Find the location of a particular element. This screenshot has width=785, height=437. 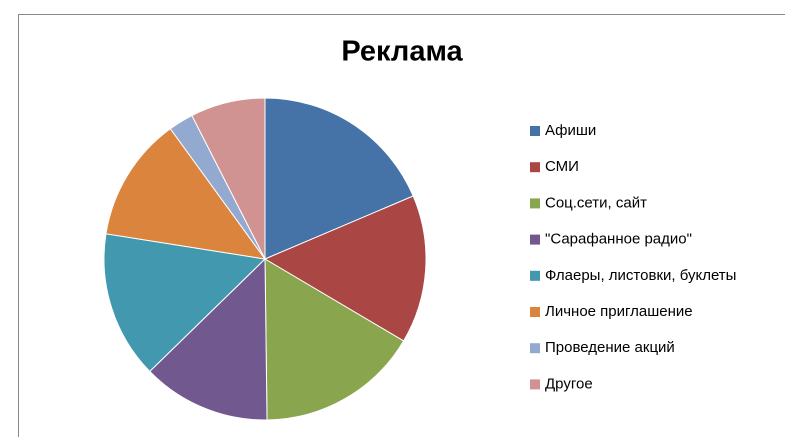

legend-label: "Сарафанное радио" is located at coordinates (618, 239).